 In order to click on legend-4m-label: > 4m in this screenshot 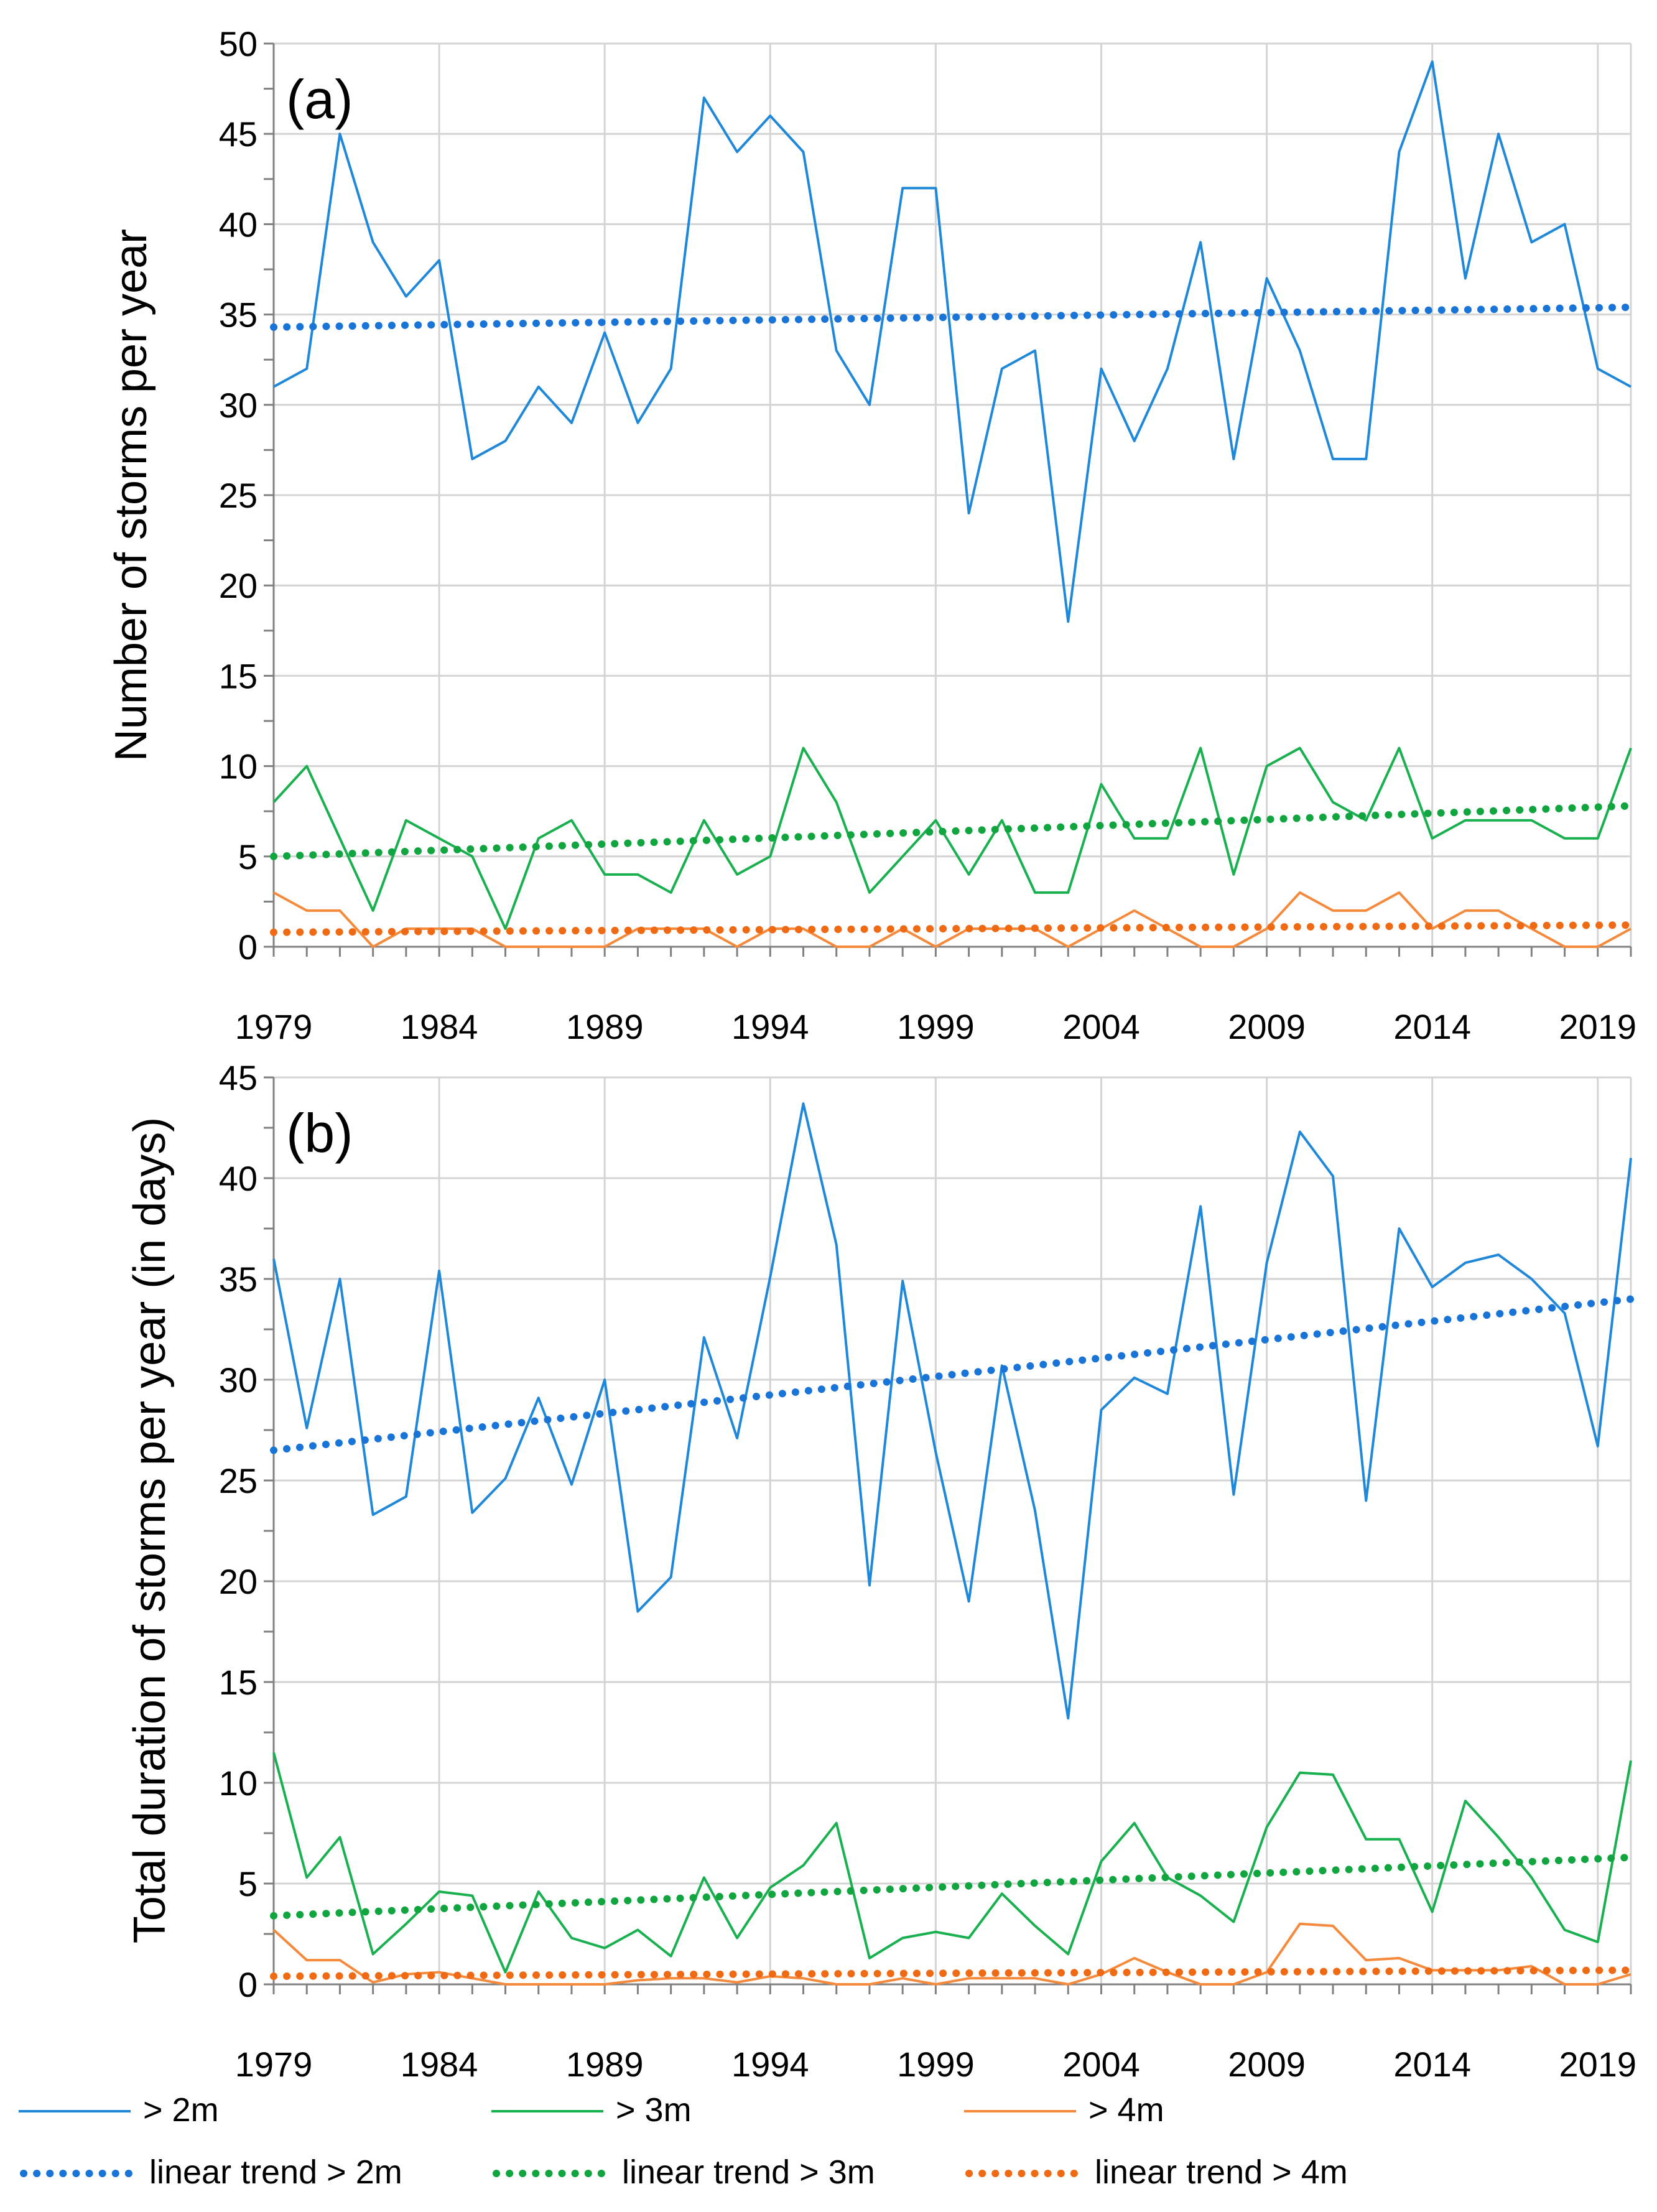, I will do `click(1126, 2110)`.